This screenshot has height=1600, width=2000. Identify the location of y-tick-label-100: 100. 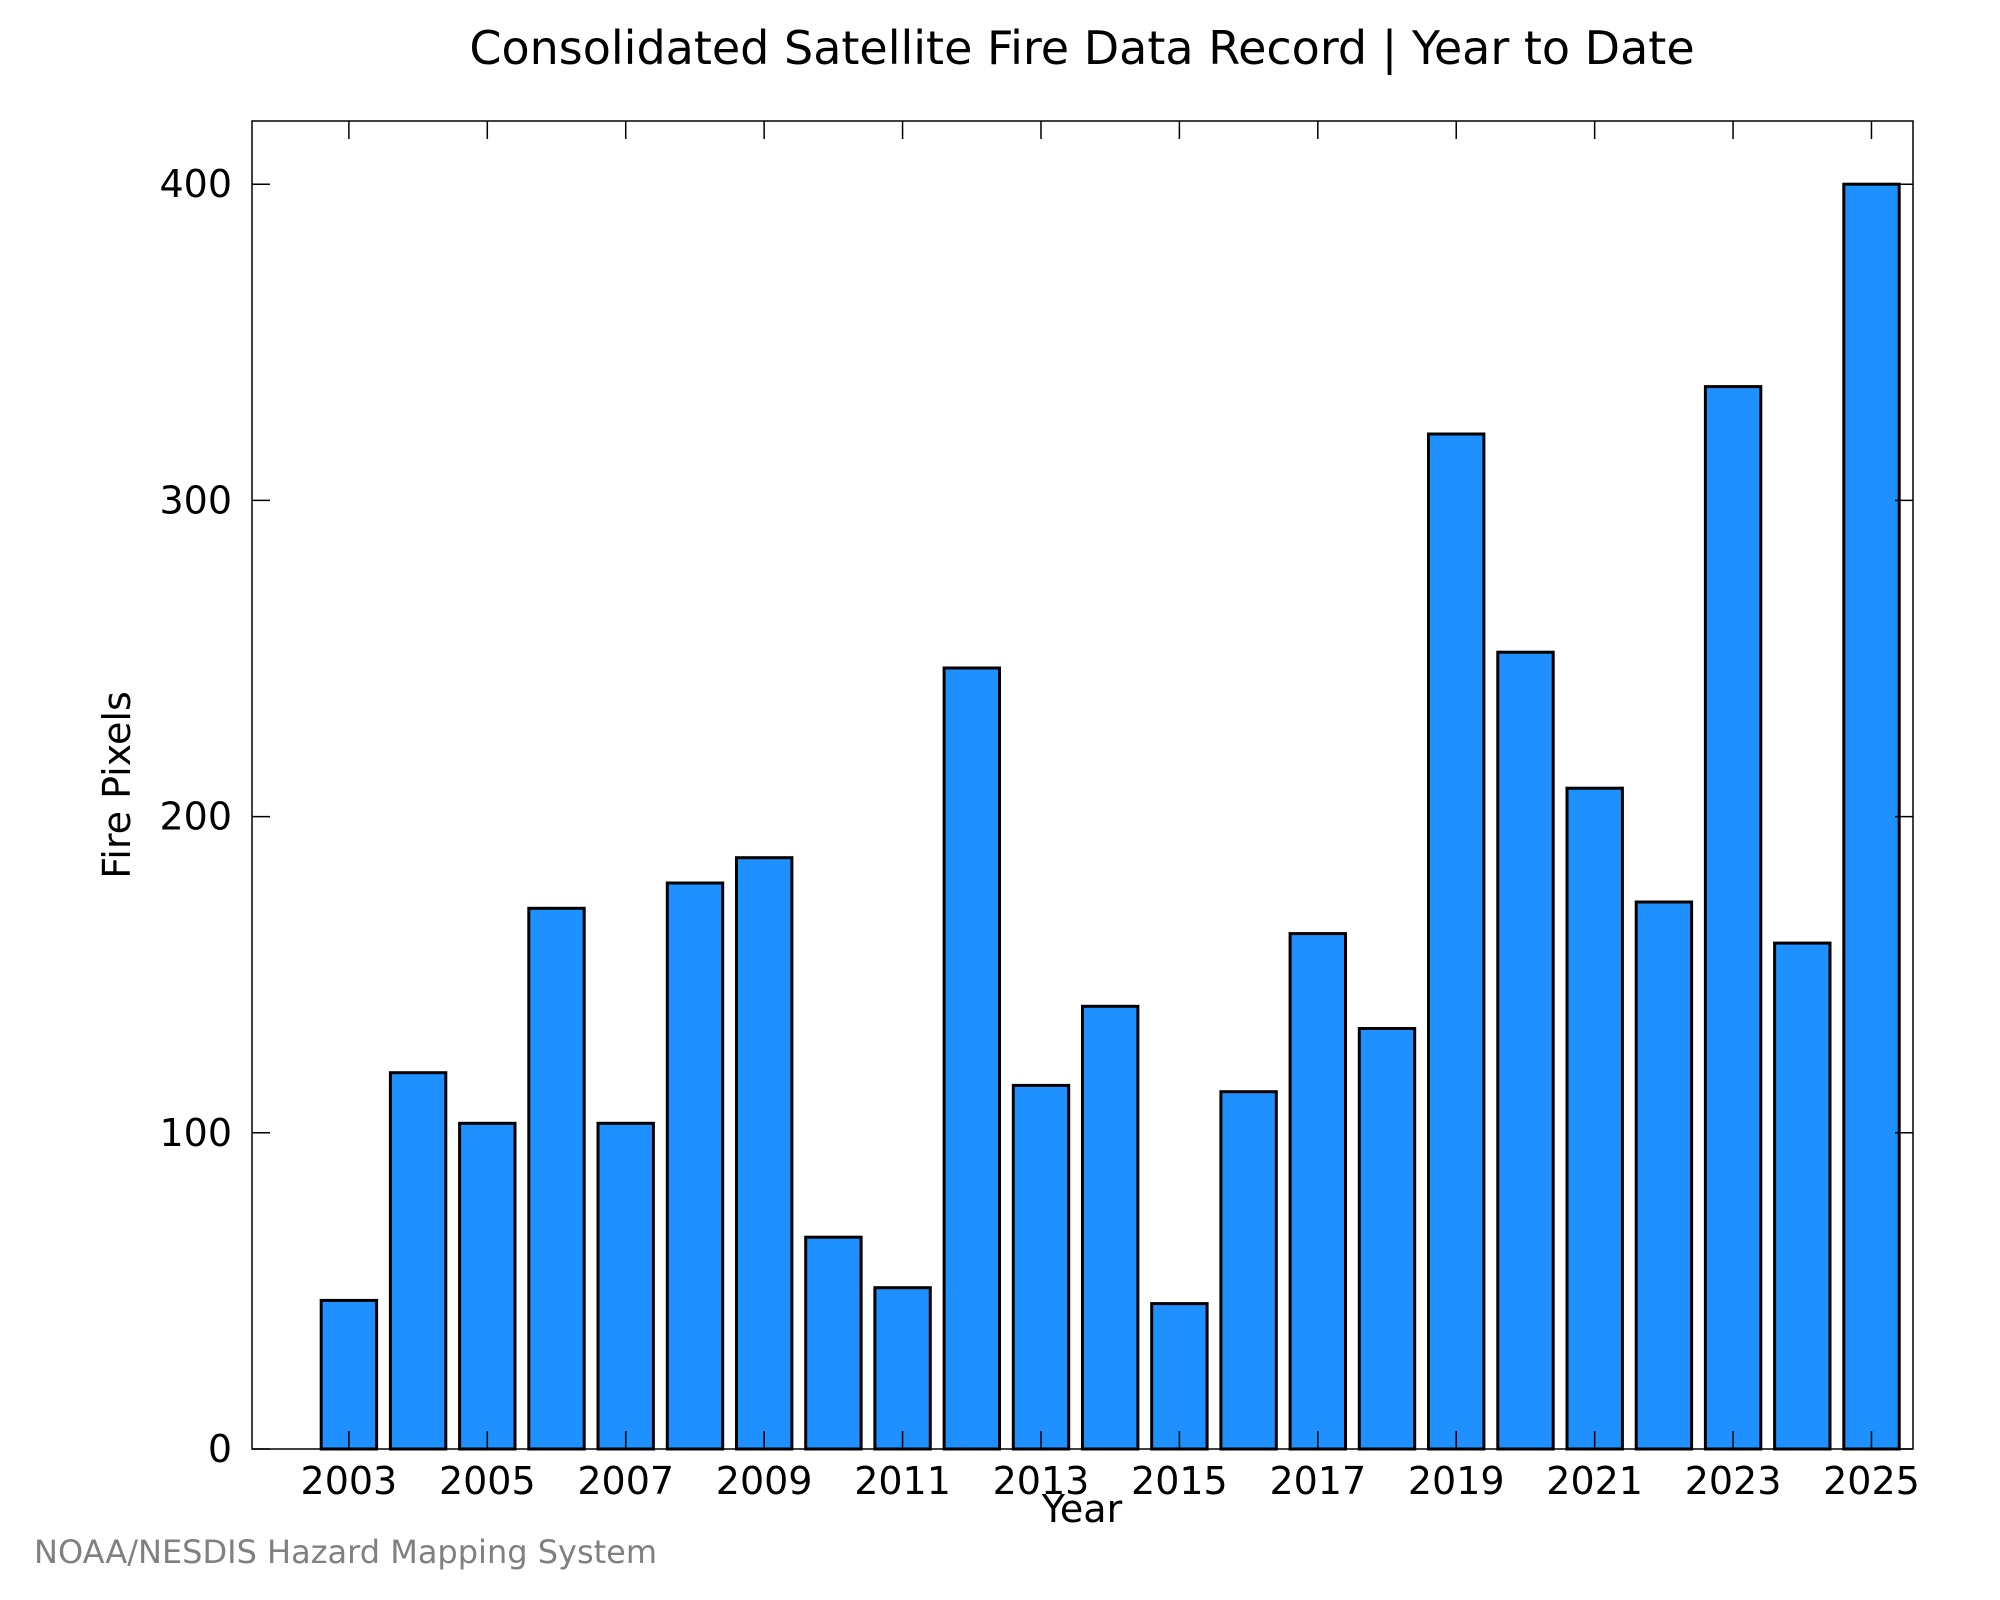
(195, 1133).